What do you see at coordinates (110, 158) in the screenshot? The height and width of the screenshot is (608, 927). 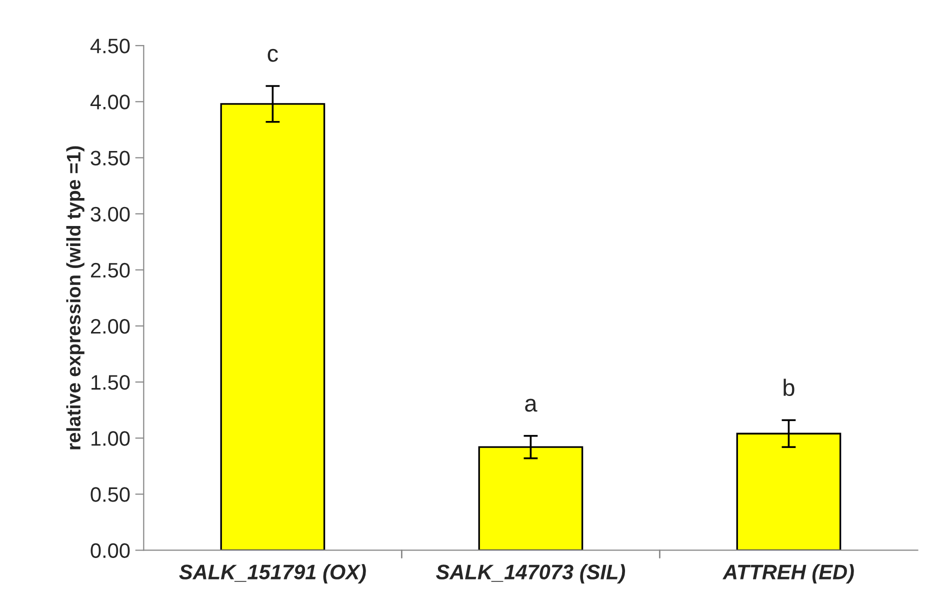 I see `y-tick-label: 3.50` at bounding box center [110, 158].